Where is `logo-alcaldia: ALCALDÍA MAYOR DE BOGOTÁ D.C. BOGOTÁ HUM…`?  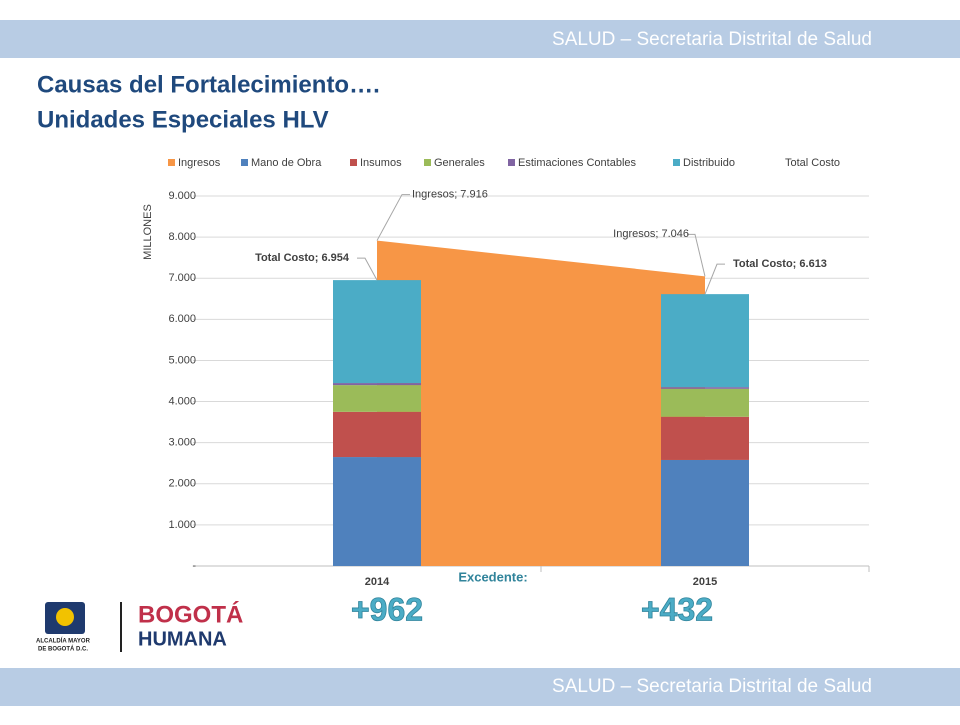
logo-alcaldia: ALCALDÍA MAYOR DE BOGOTÁ D.C. BOGOTÁ HUM… is located at coordinates (139, 626).